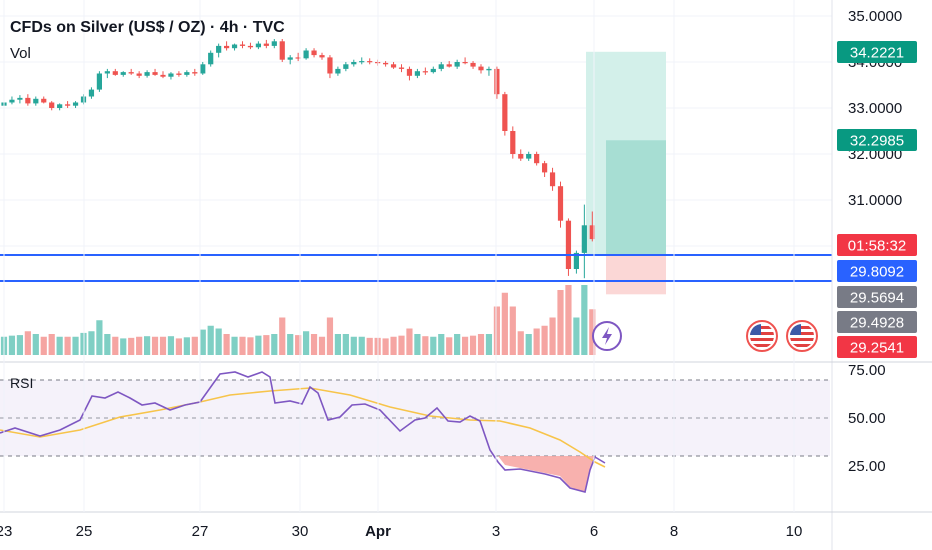 This screenshot has height=550, width=932. What do you see at coordinates (300, 531) in the screenshot?
I see `time-tick-label: 30` at bounding box center [300, 531].